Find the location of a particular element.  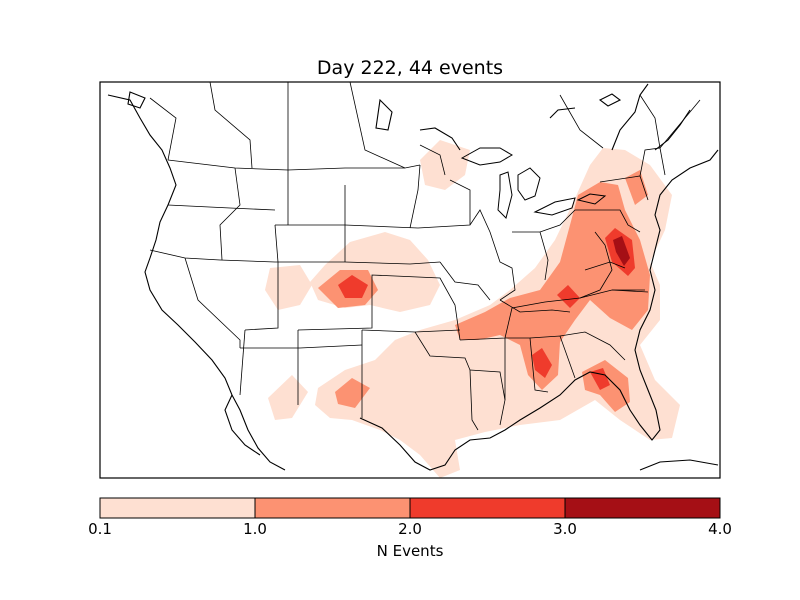

colorbar-tick-label: 1.0 is located at coordinates (255, 529).